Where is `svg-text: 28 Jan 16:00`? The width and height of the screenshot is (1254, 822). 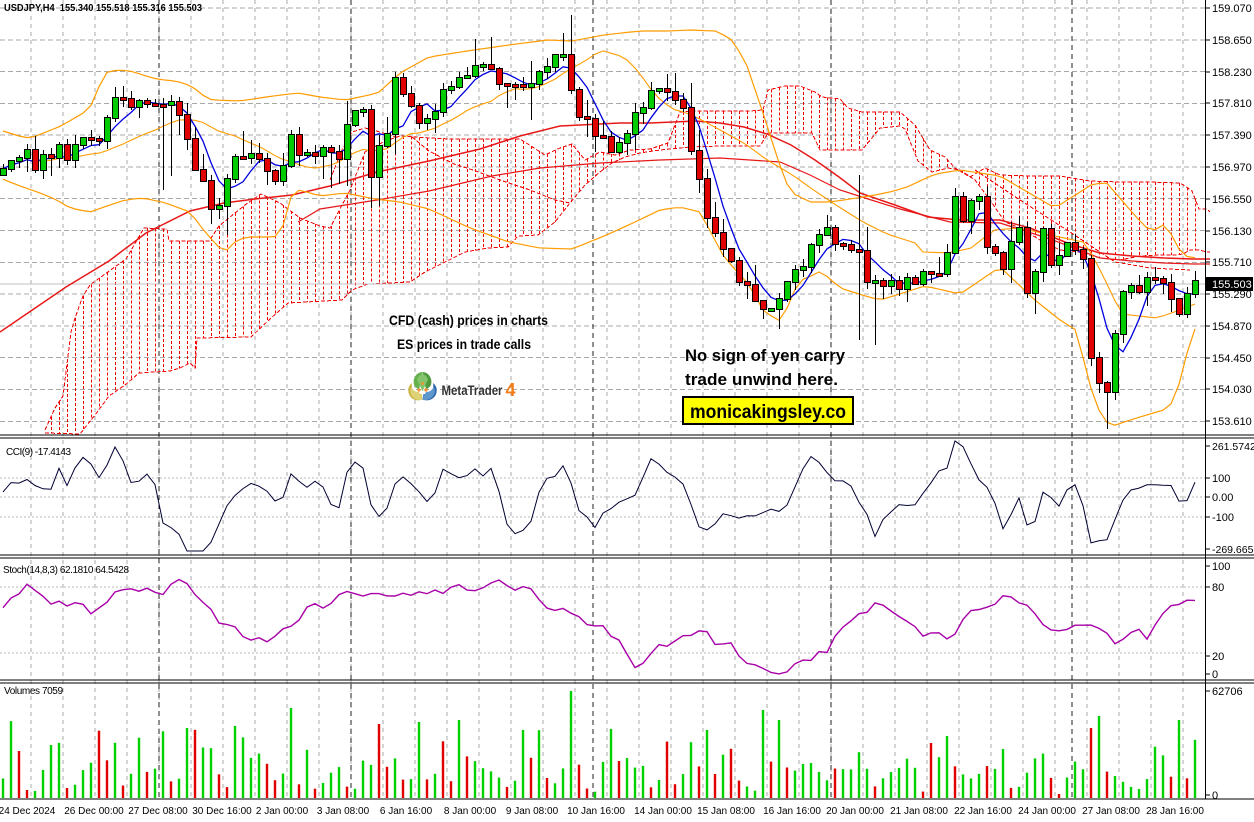
svg-text: 28 Jan 16:00 is located at coordinates (1175, 811).